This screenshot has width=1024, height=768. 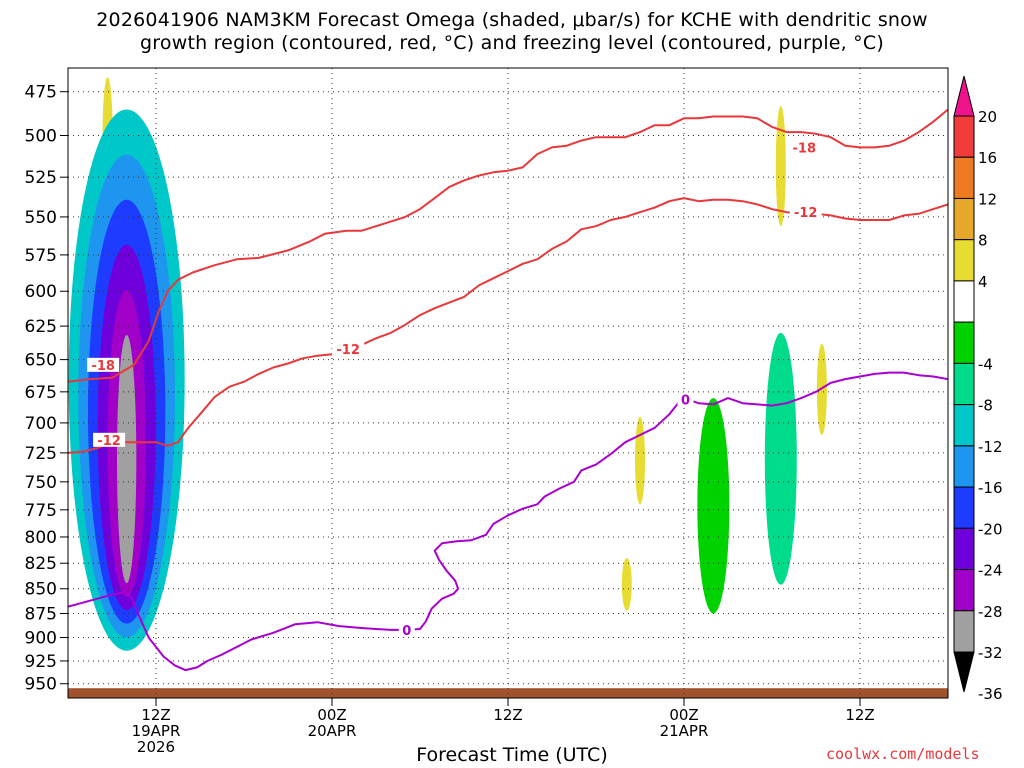 What do you see at coordinates (41, 137) in the screenshot?
I see `y-tick-label-1: 500` at bounding box center [41, 137].